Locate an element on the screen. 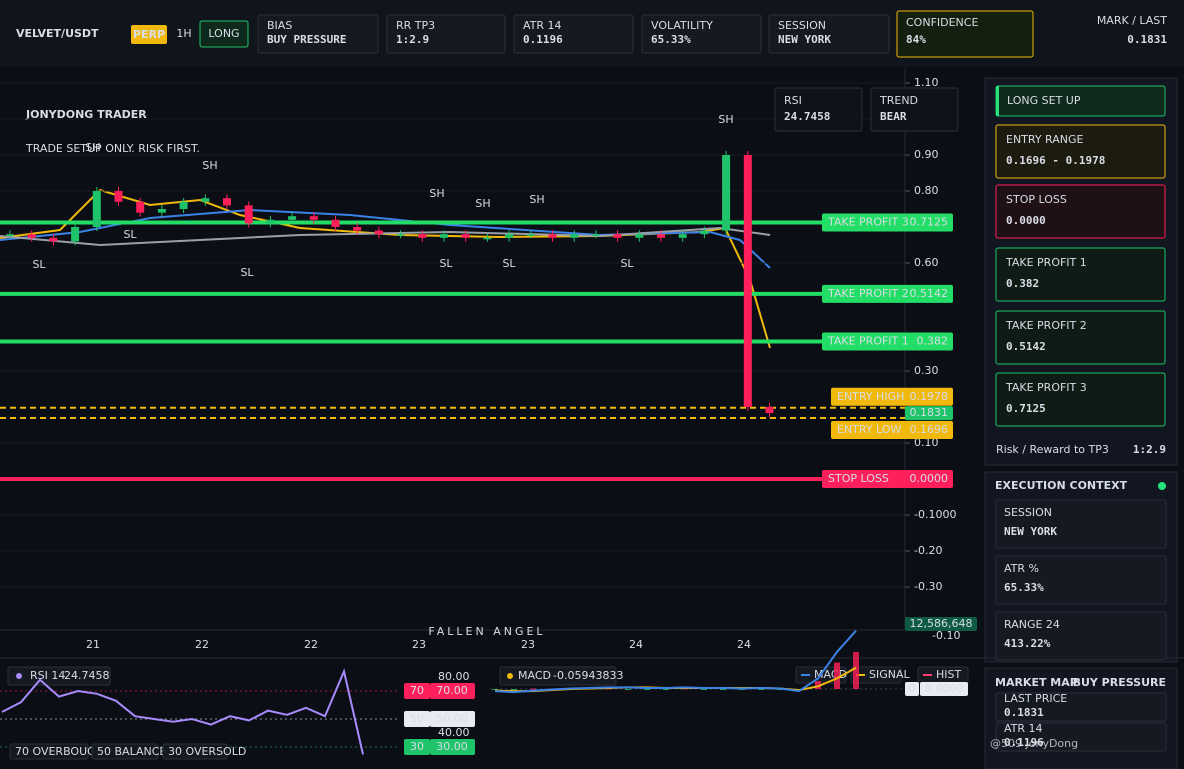 The height and width of the screenshot is (769, 1184). setup-title: LONG SET UP is located at coordinates (1044, 100).